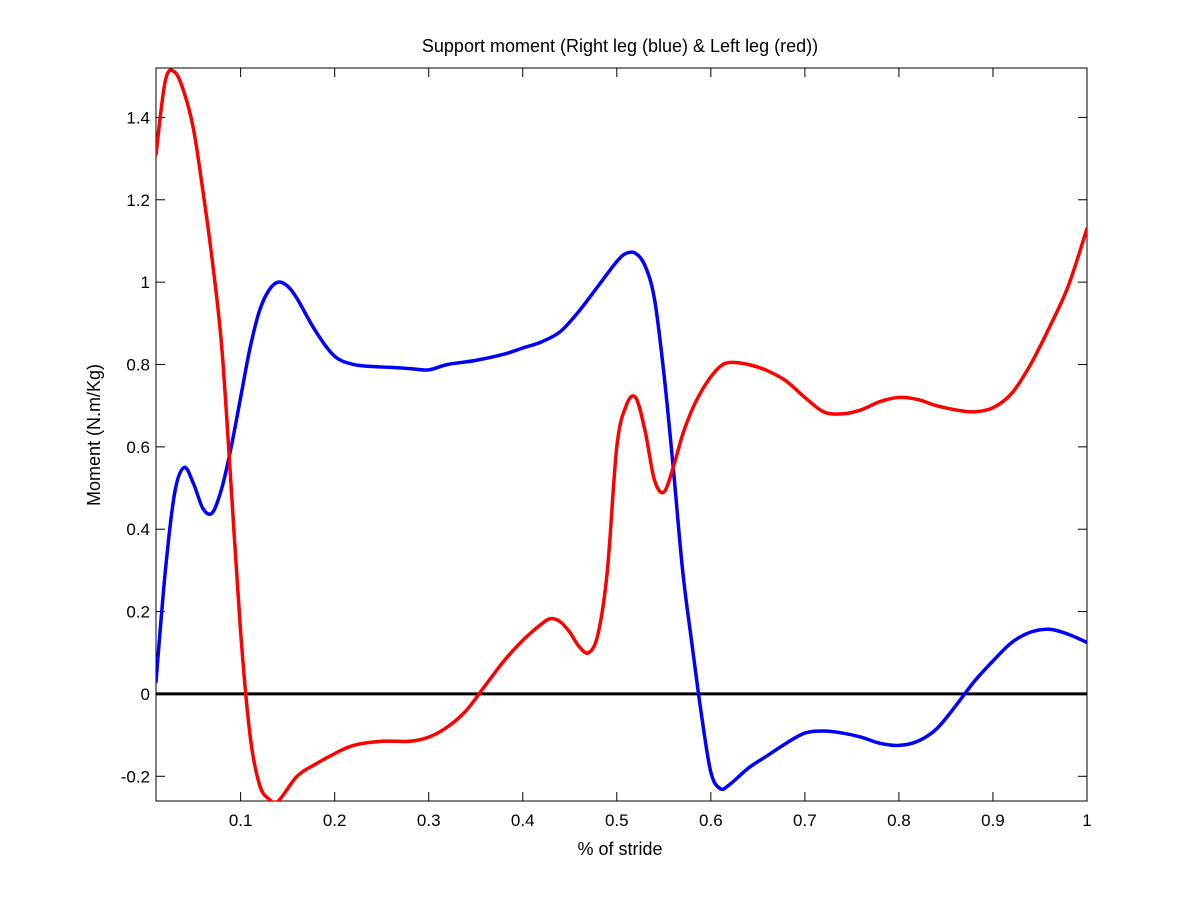 This screenshot has width=1201, height=901. Describe the element at coordinates (335, 820) in the screenshot. I see `x-tick-label: 0.2` at that location.